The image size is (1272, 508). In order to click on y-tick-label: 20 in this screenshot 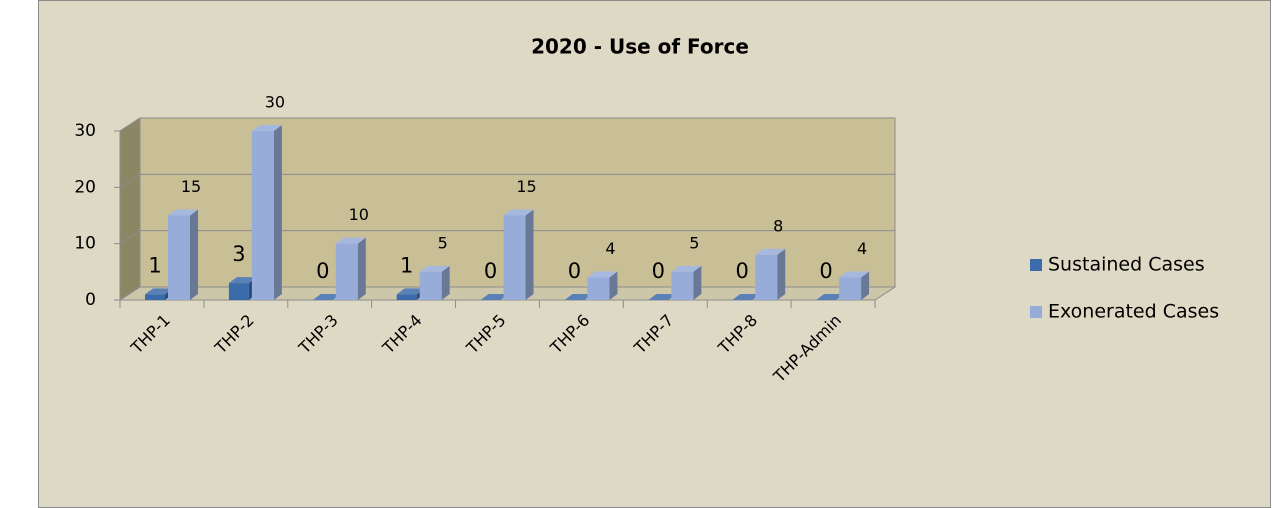, I will do `click(85, 187)`.